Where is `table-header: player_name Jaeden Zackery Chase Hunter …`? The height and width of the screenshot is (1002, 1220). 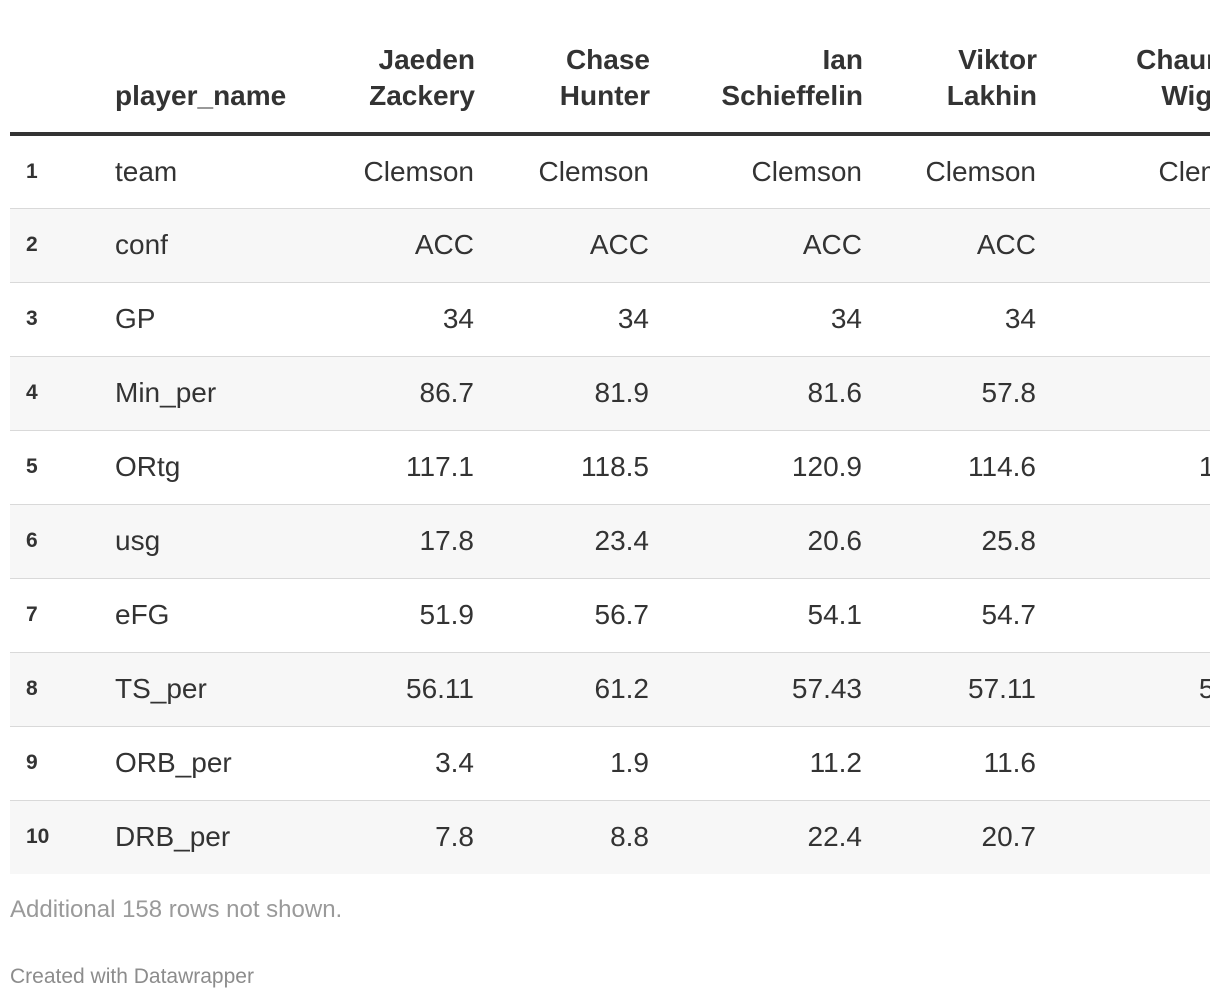 table-header: player_name Jaeden Zackery Chase Hunter … is located at coordinates (610, 68).